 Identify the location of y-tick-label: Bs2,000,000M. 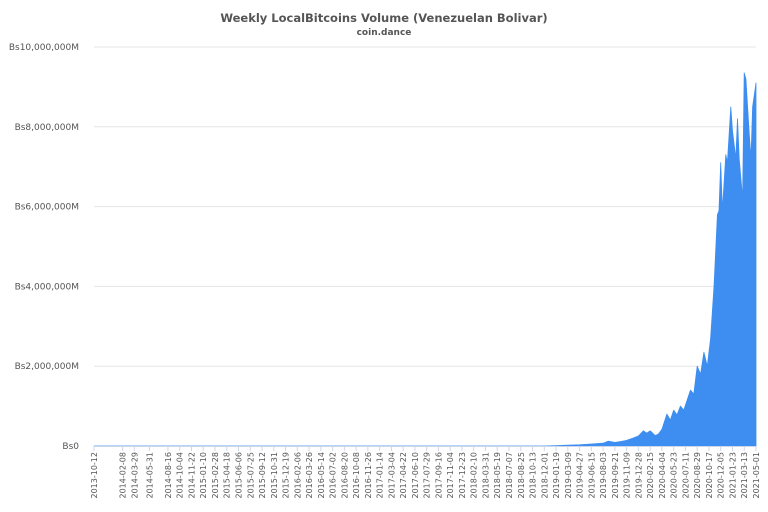
(47, 367).